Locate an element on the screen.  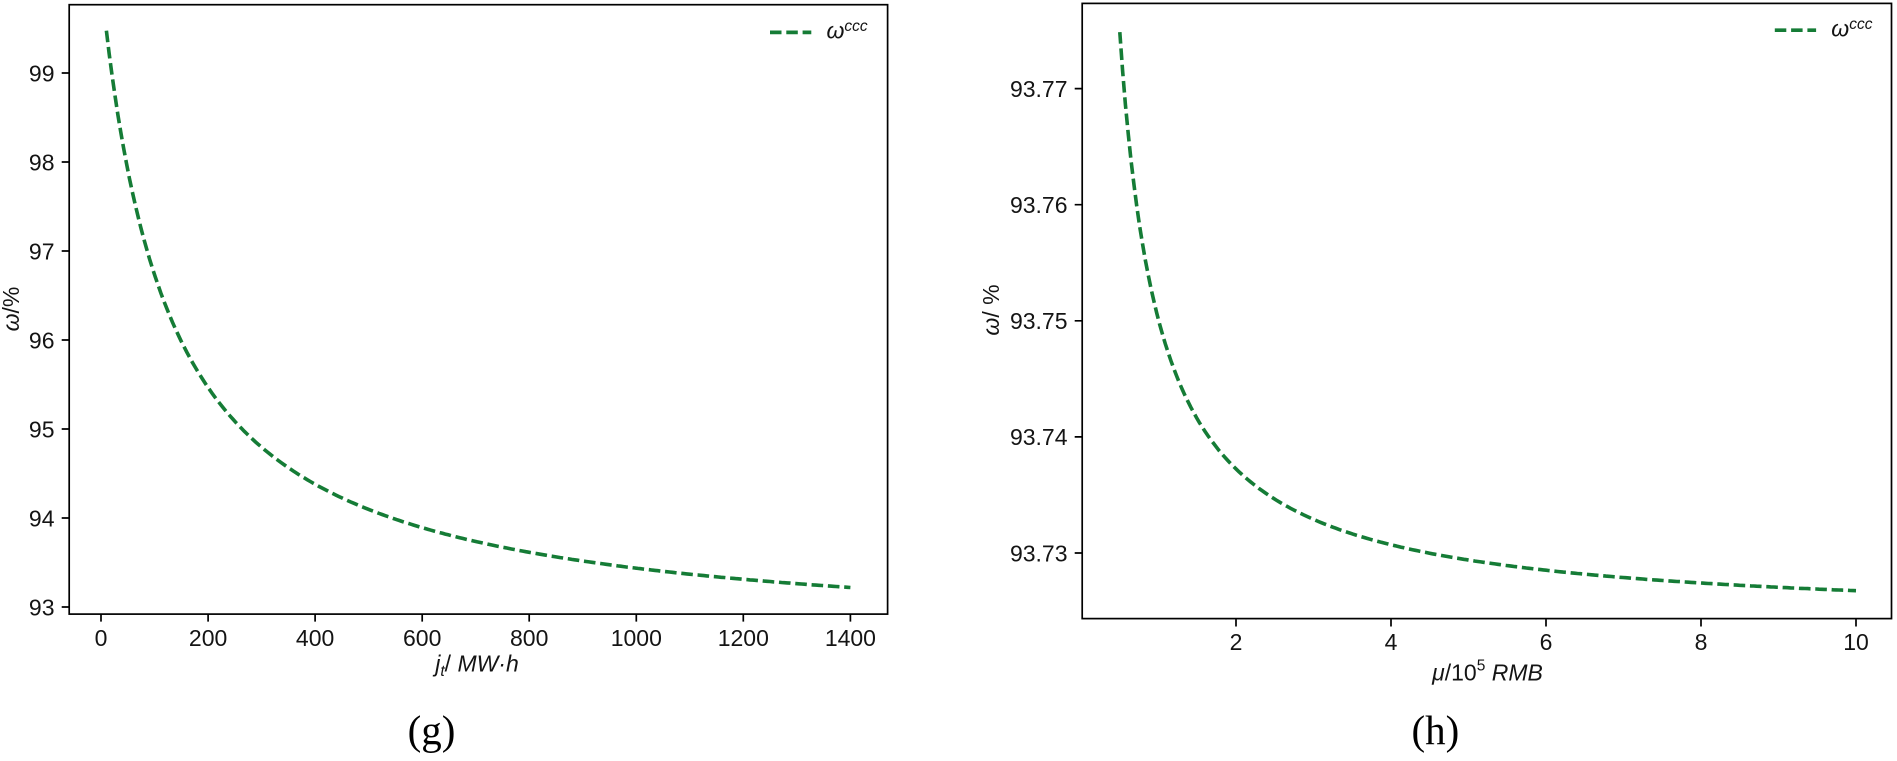
svg-text: ω/% is located at coordinates (12, 309).